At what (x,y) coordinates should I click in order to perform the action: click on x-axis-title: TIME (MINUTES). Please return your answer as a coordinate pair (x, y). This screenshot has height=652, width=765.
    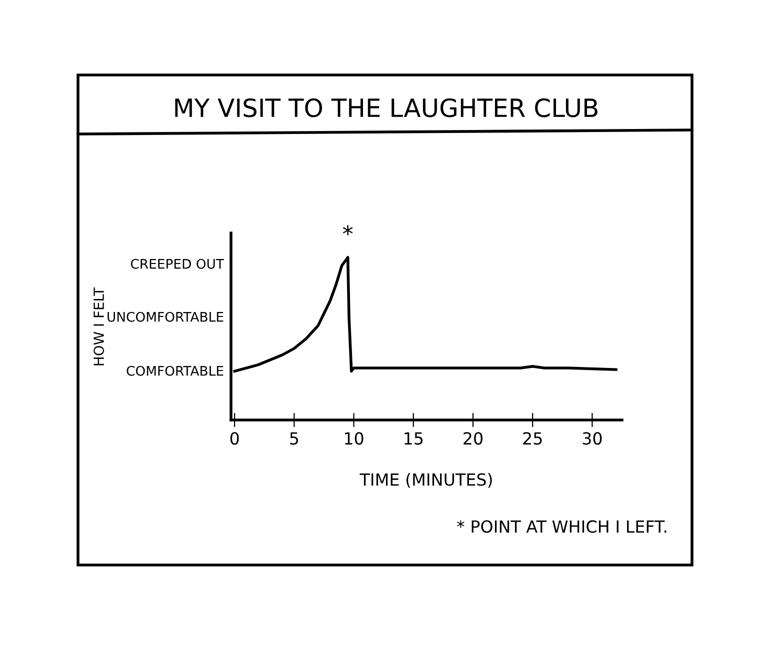
    Looking at the image, I should click on (426, 480).